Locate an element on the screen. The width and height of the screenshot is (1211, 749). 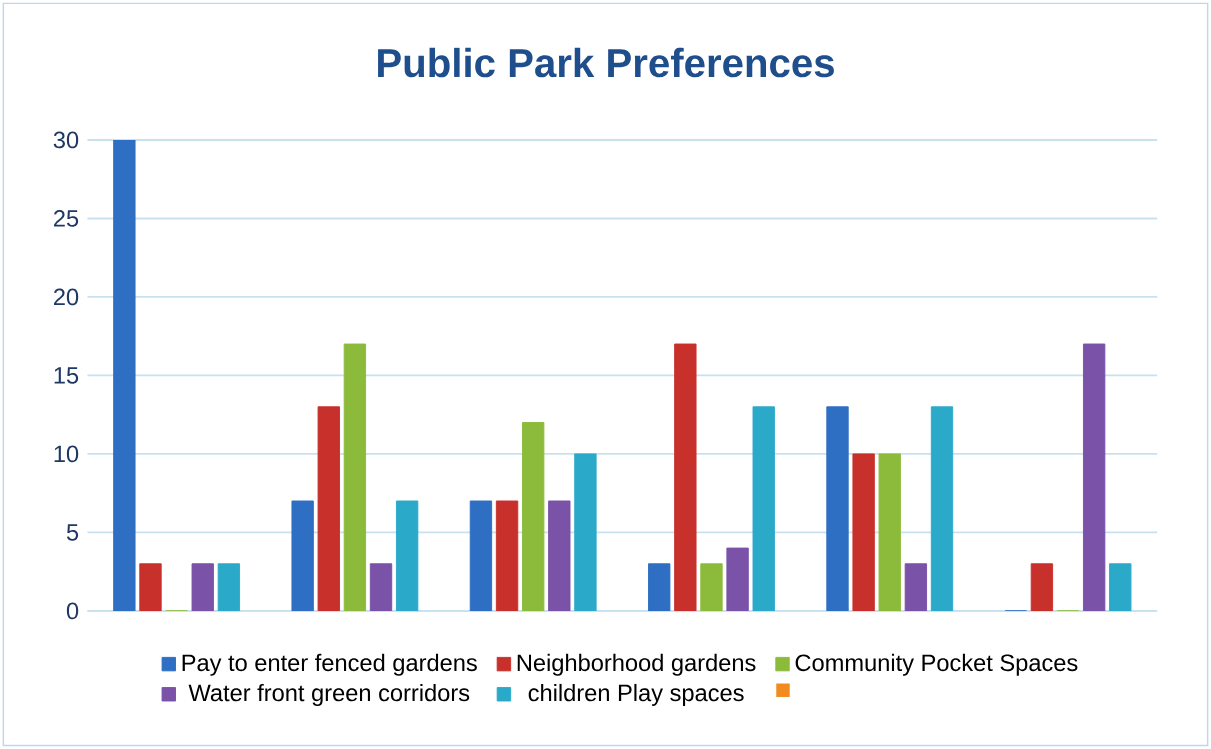
y-tick-label: 10 is located at coordinates (66, 454).